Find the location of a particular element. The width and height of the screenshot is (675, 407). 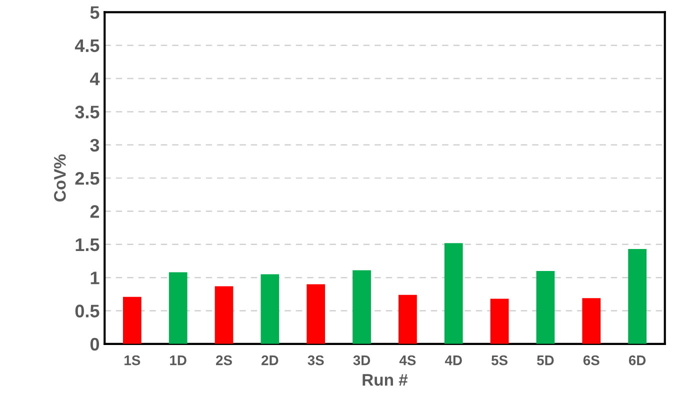

y-tick-label: 0.5 is located at coordinates (87, 311).